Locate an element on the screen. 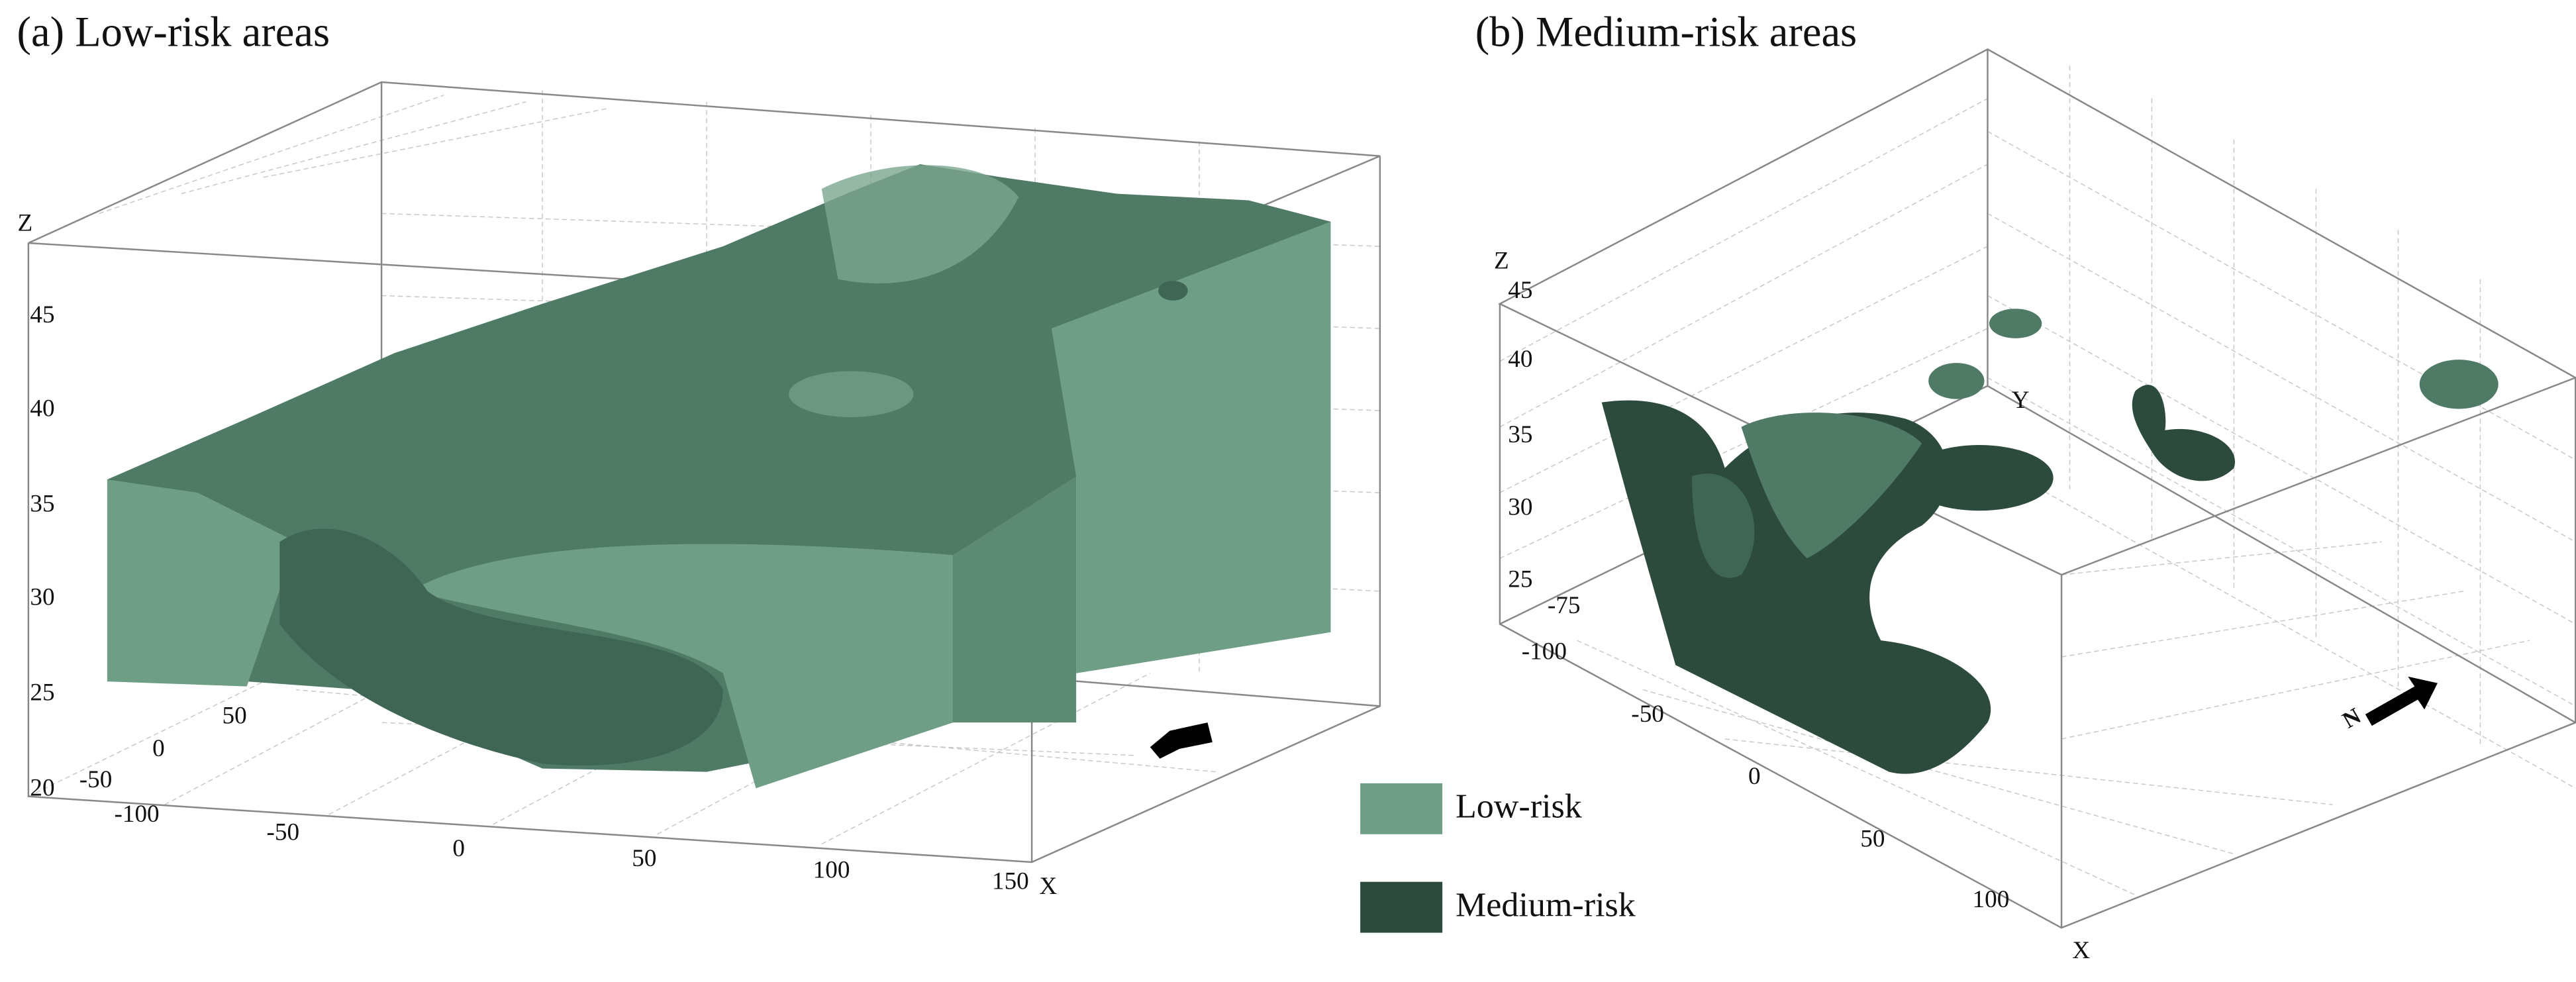  y-tick-label: -50 is located at coordinates (96, 779).